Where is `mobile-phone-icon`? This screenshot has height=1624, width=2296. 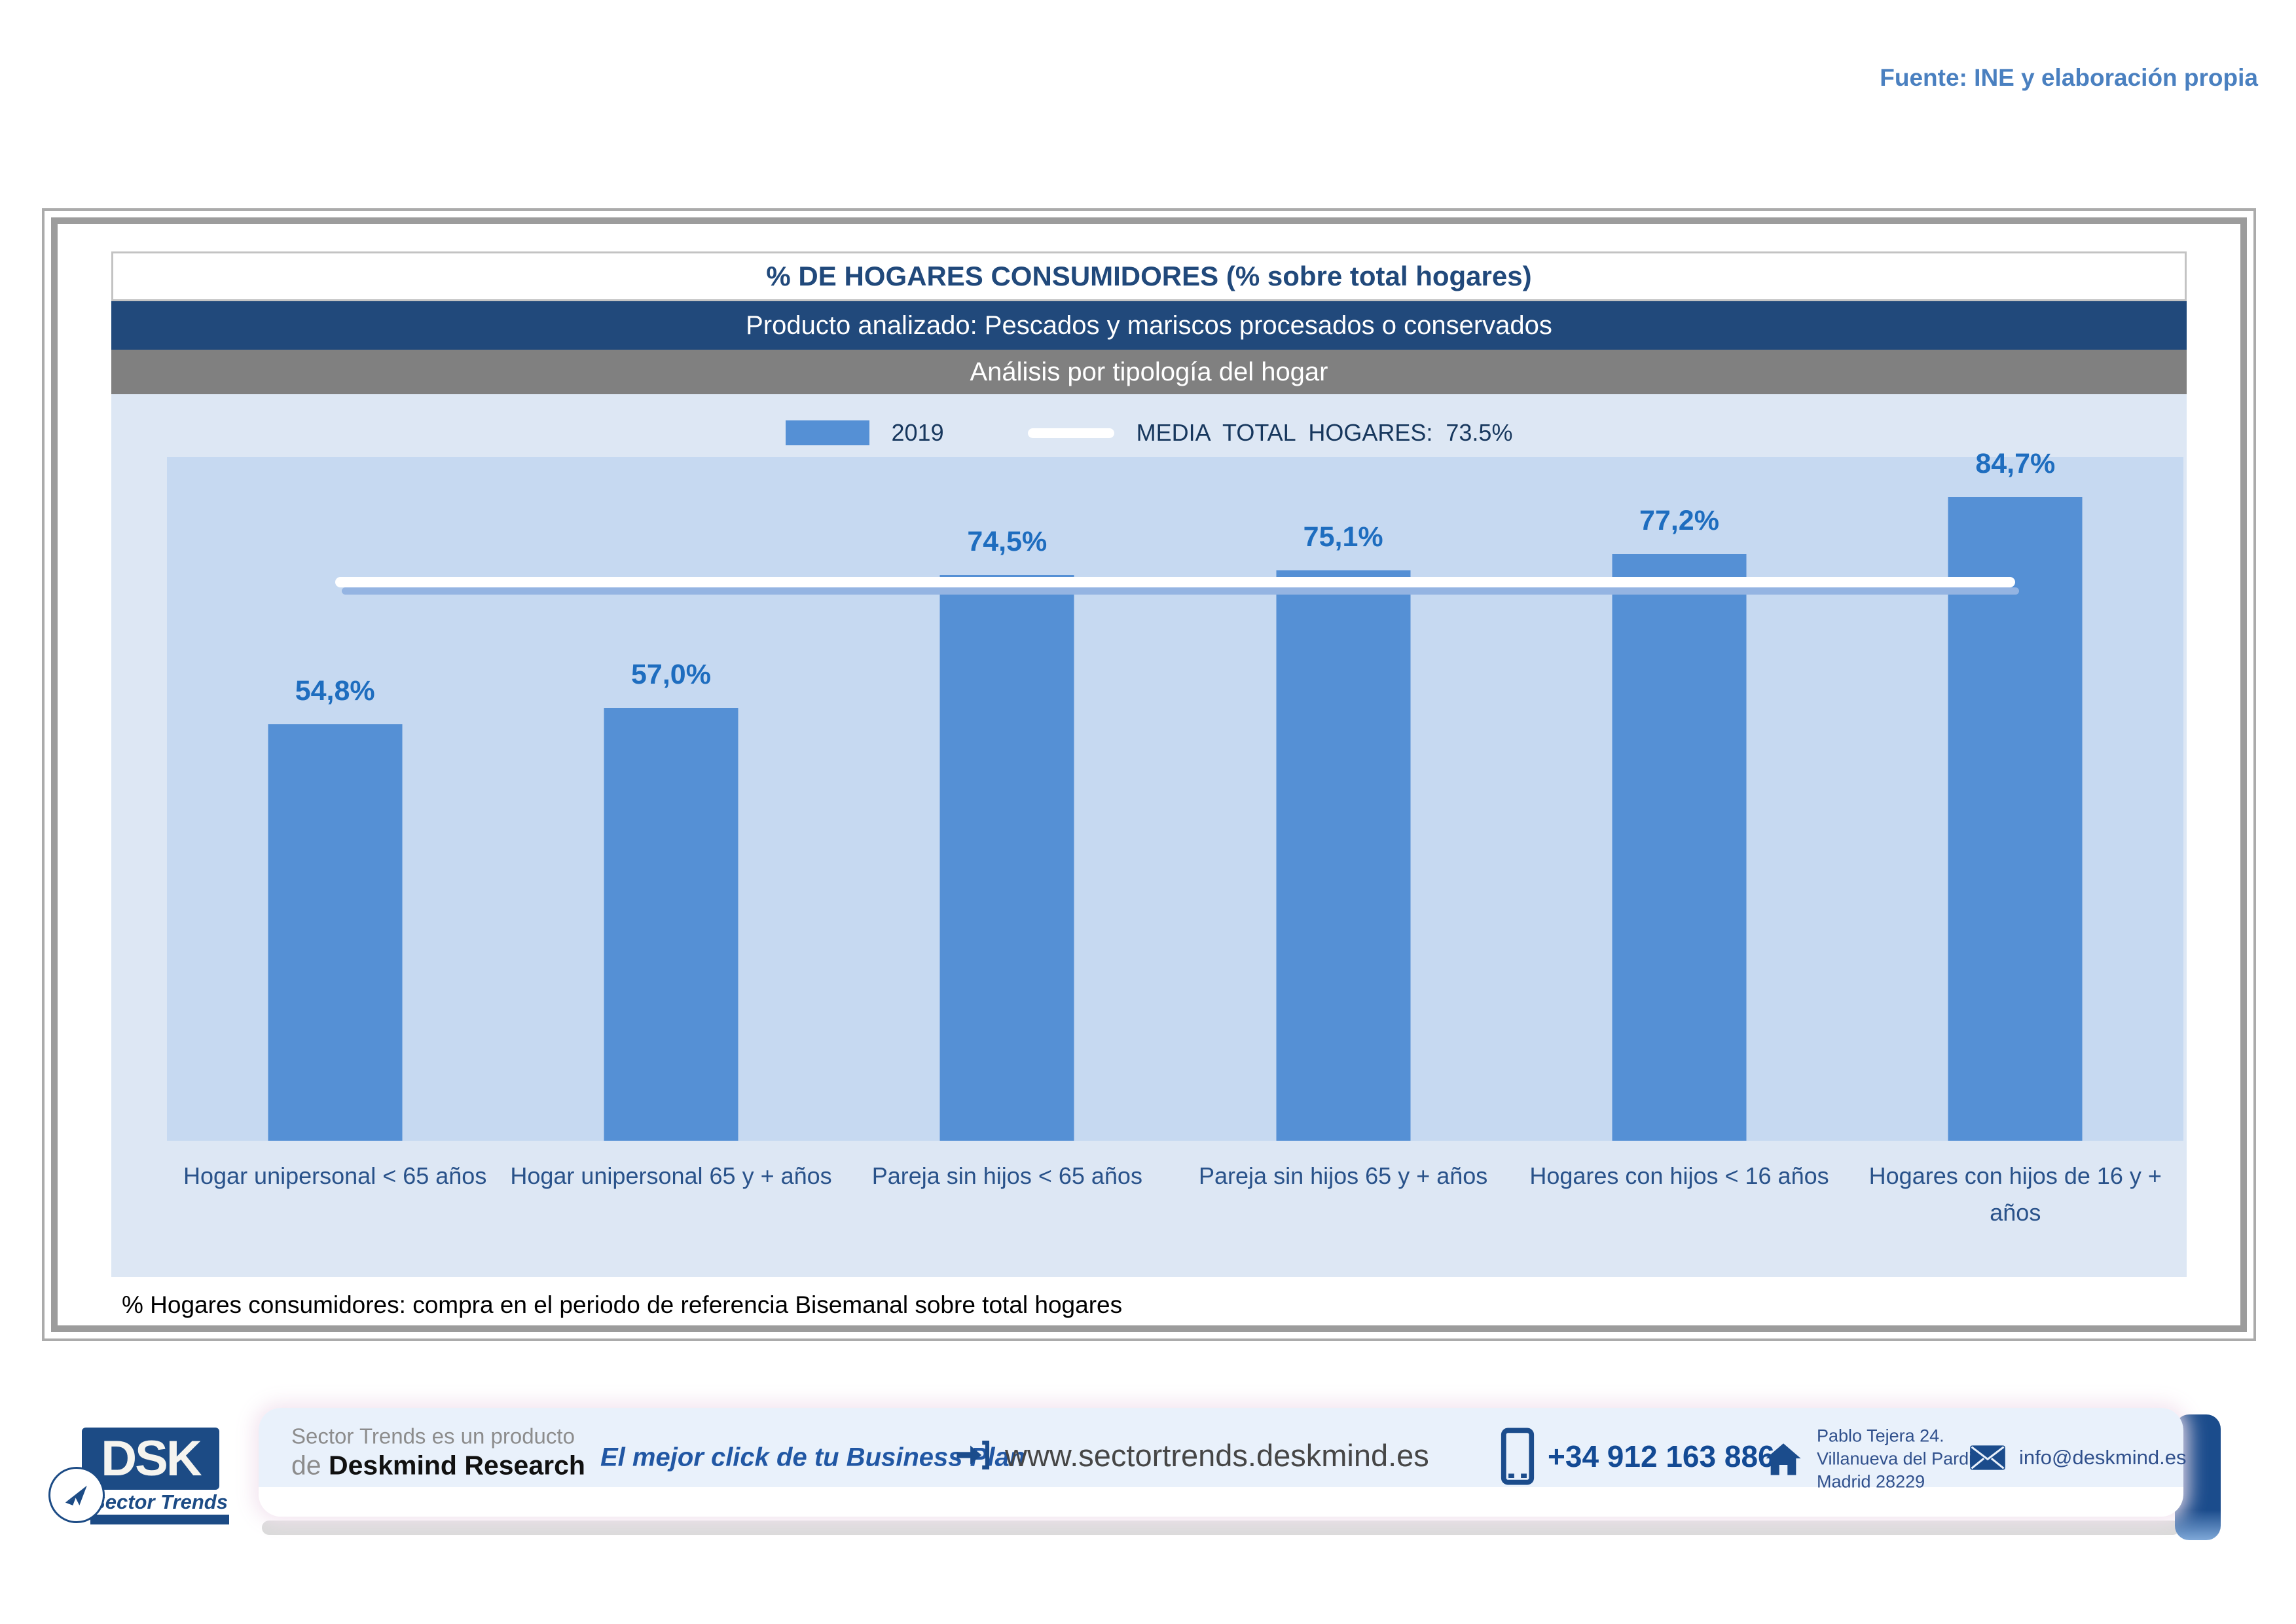
mobile-phone-icon is located at coordinates (1518, 1456).